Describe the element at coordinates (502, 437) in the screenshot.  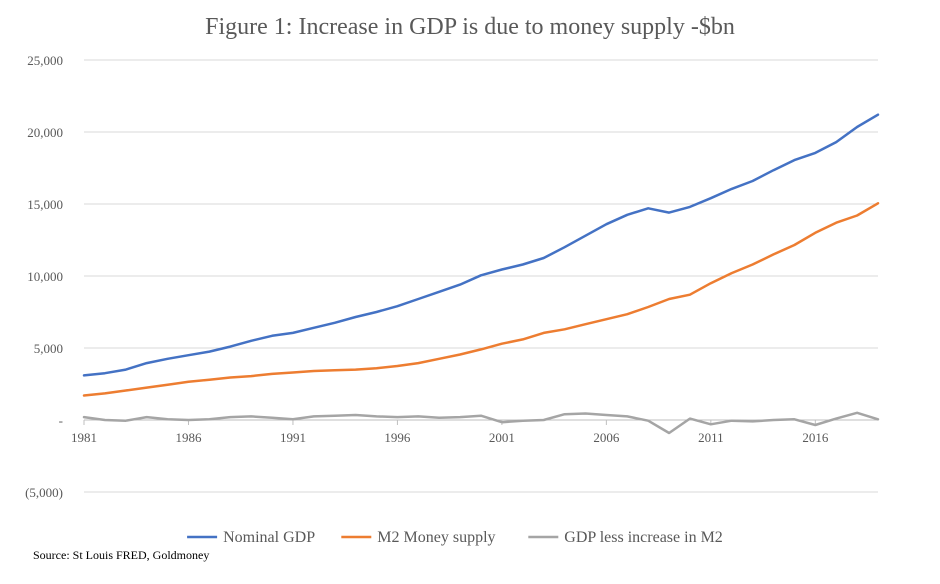
I see `x-tick-label: 2001` at that location.